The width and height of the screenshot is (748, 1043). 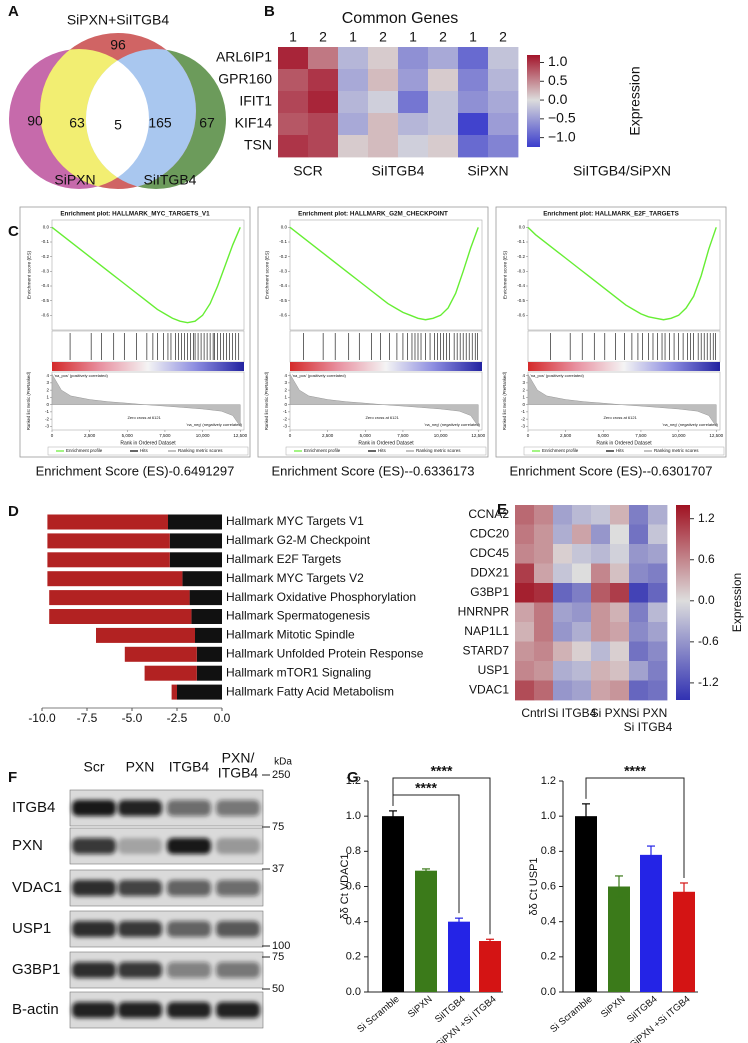 I want to click on panel-label: G, so click(x=353, y=777).